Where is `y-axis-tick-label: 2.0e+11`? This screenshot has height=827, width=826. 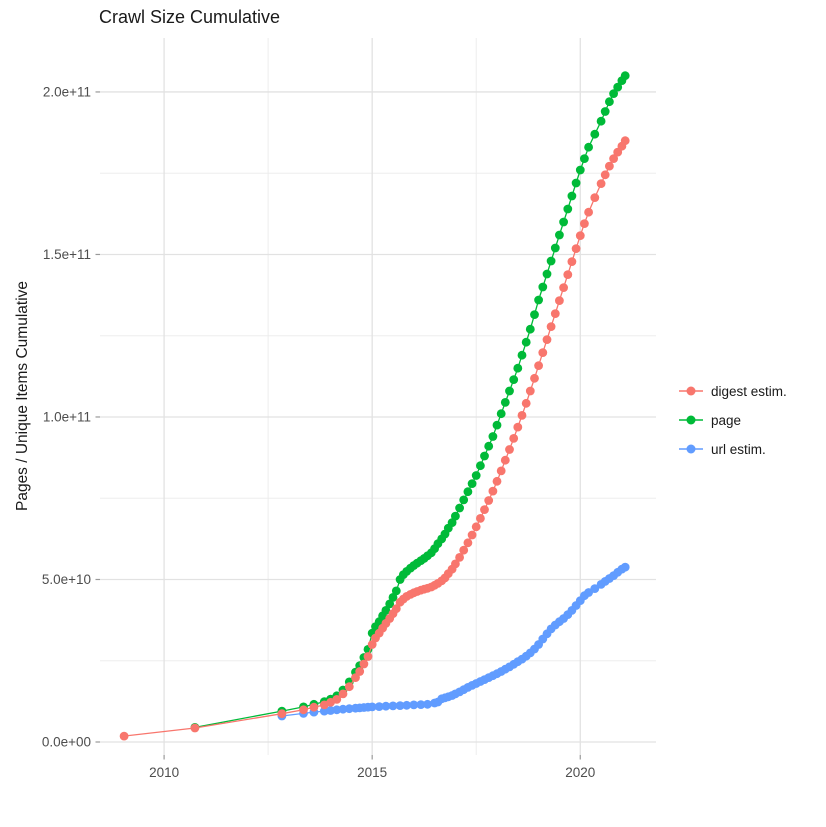 y-axis-tick-label: 2.0e+11 is located at coordinates (67, 91).